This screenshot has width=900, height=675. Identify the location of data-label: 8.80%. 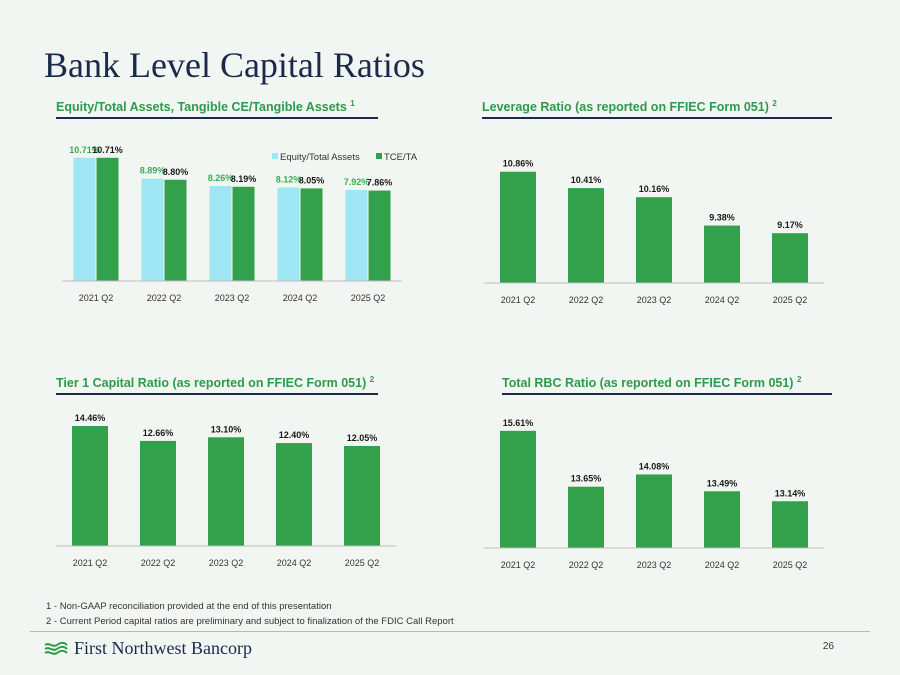
(176, 172).